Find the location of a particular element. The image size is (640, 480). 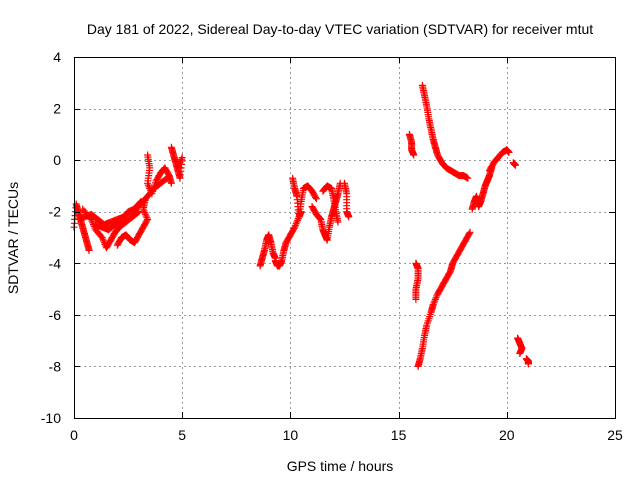

series-arc-a7 is located at coordinates (176, 162).